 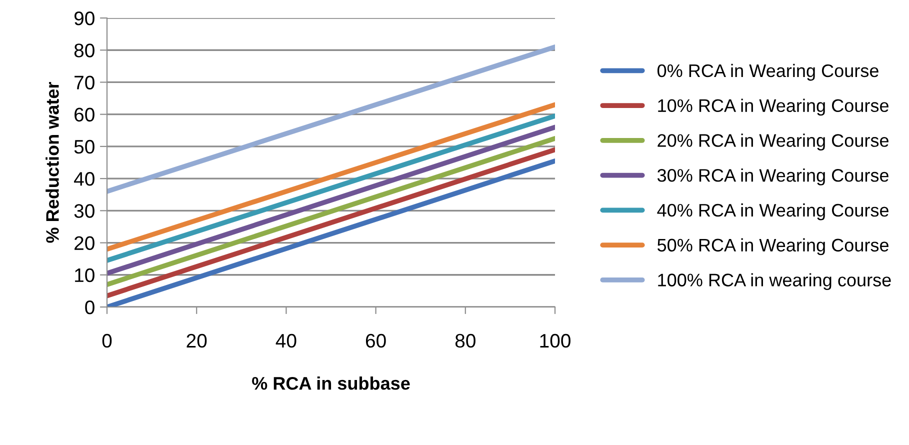 I want to click on y-axis-title: % Reduction water, so click(x=52, y=162).